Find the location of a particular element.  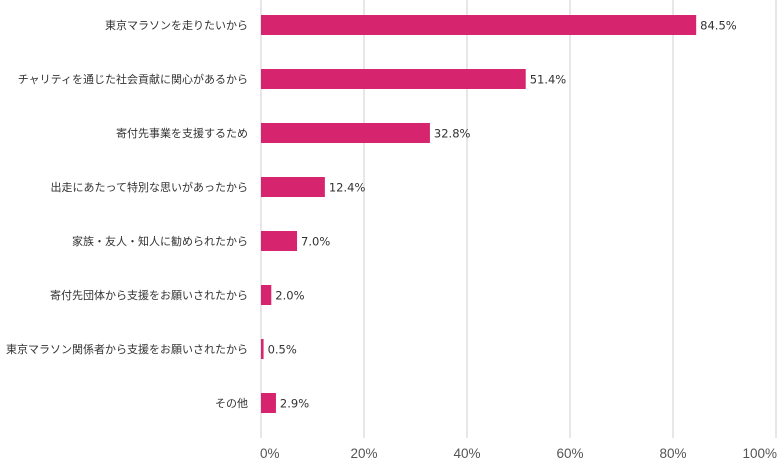

category-label: 東京マラソンを走りたいから is located at coordinates (176, 25).